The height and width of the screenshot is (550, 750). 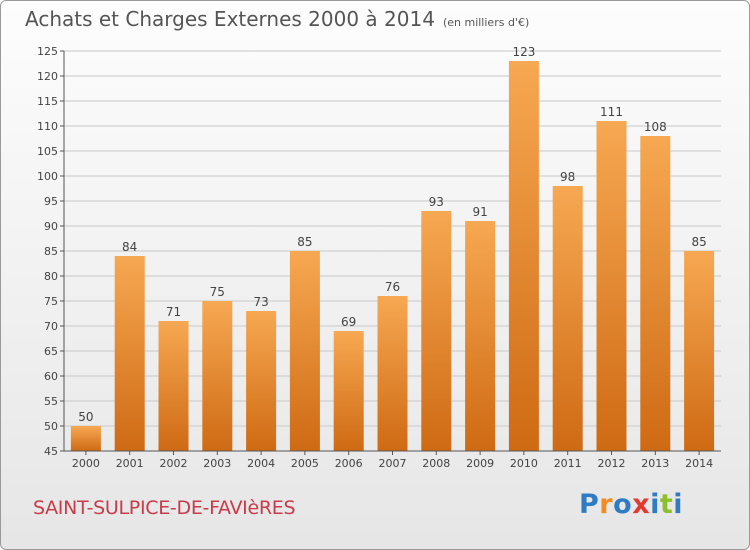 What do you see at coordinates (666, 504) in the screenshot?
I see `logo-letter: t` at bounding box center [666, 504].